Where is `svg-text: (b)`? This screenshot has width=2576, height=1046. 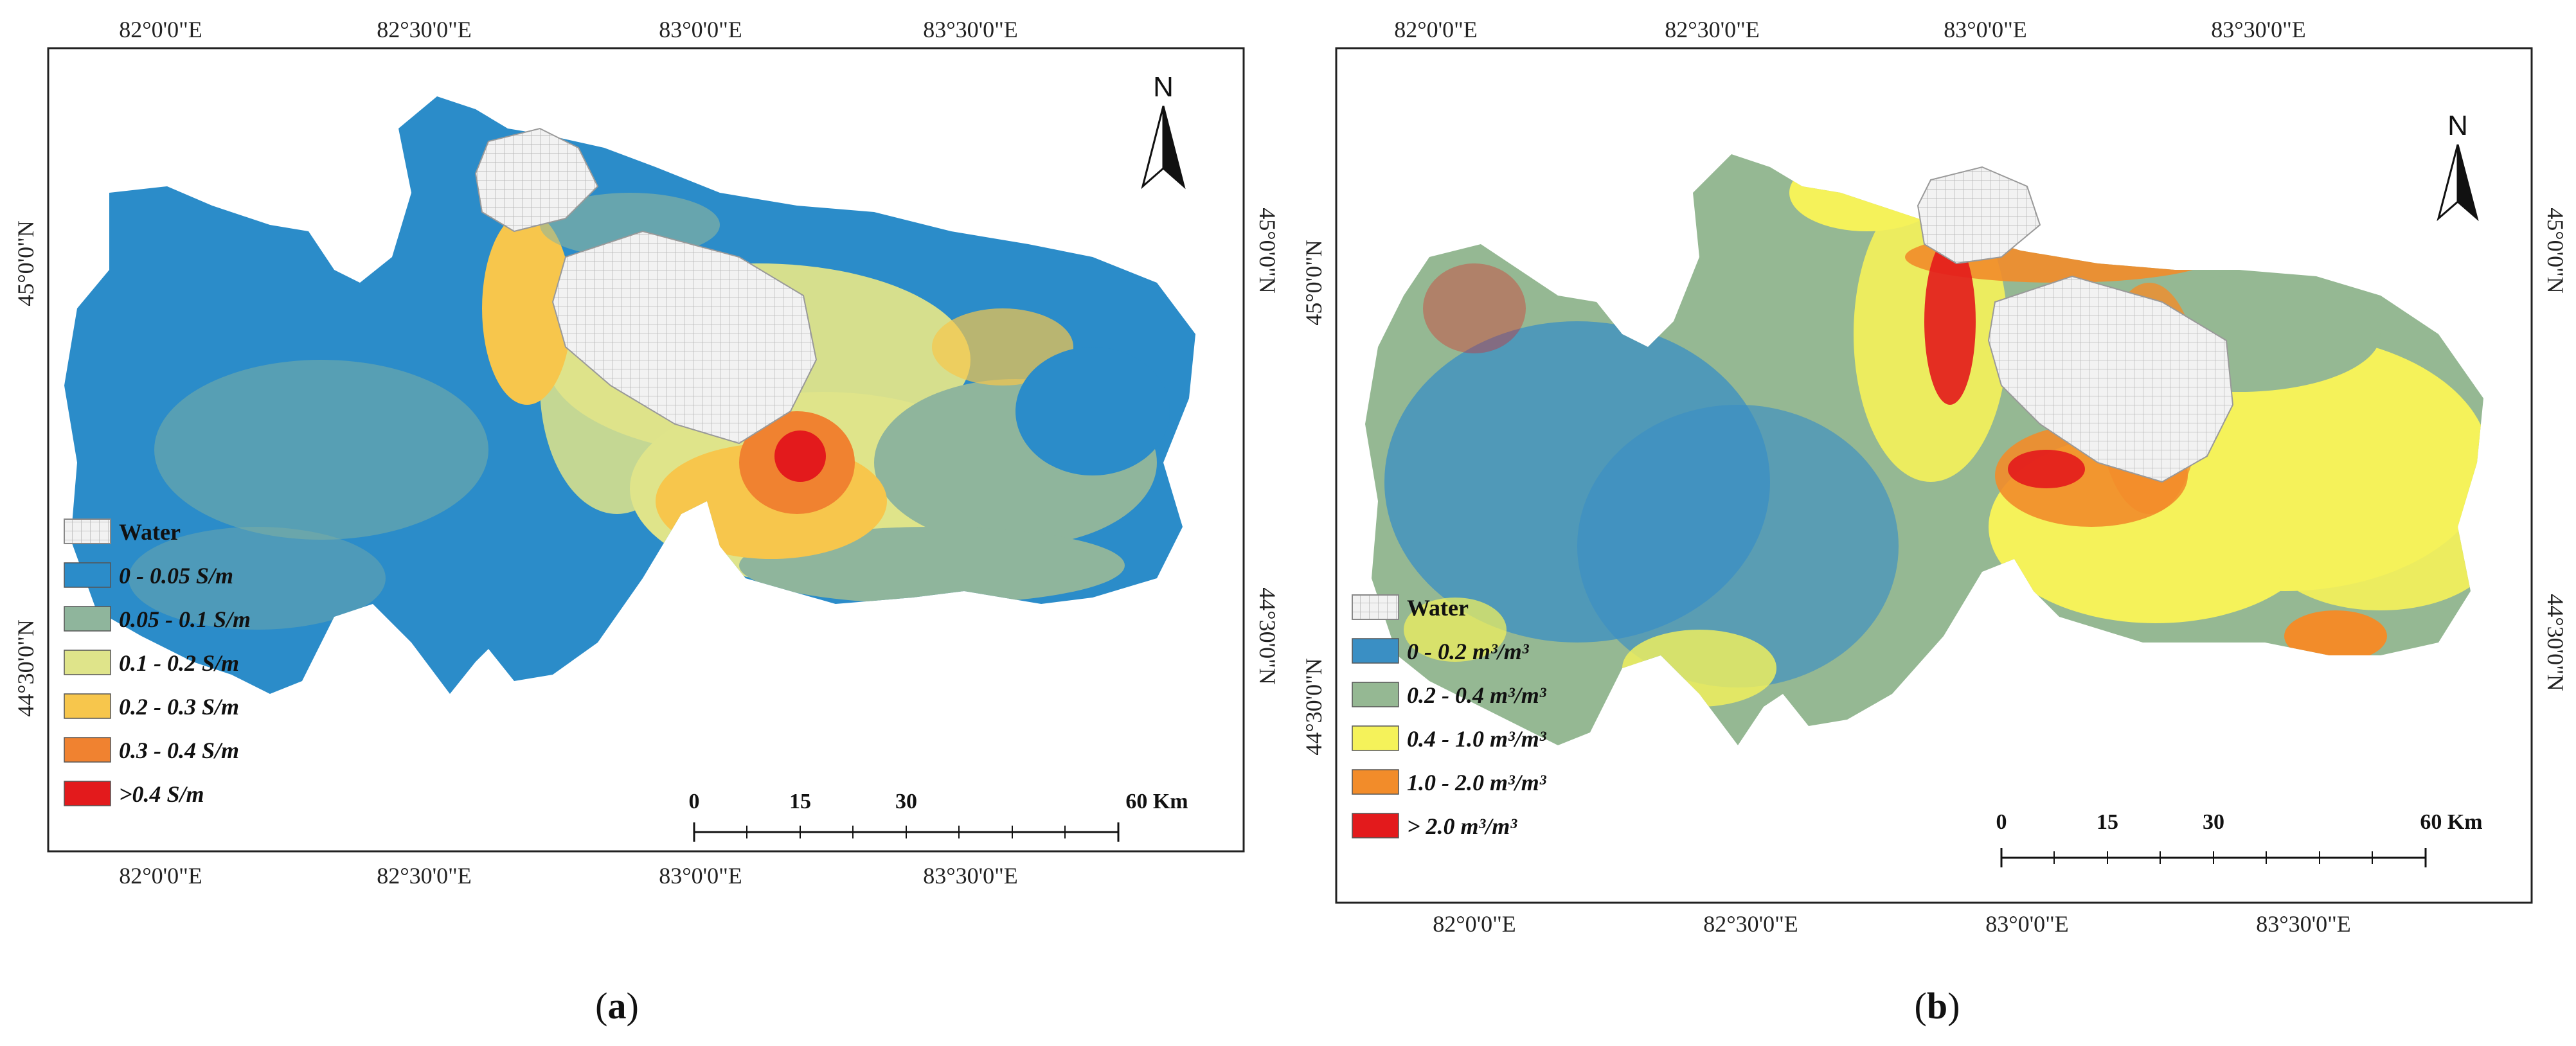 svg-text: (b) is located at coordinates (1937, 1006).